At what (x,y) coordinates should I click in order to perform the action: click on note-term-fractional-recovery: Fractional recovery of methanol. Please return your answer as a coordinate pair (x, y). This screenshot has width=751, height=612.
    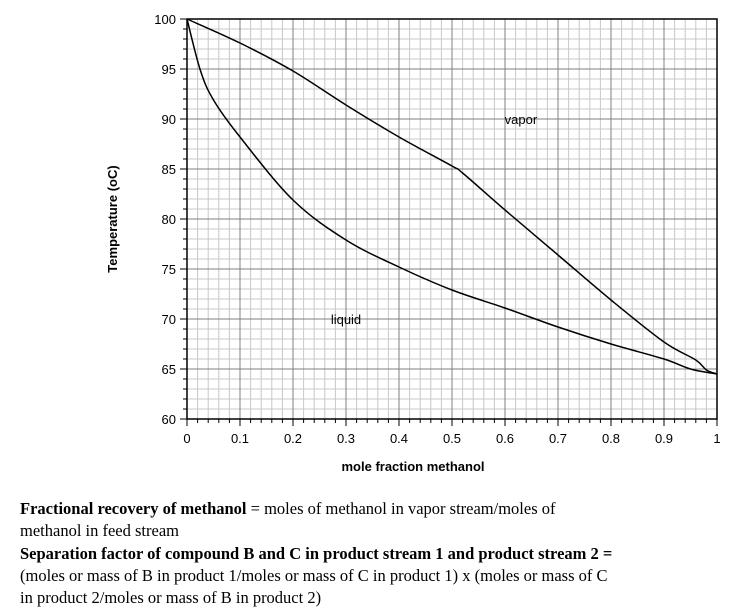
    Looking at the image, I should click on (133, 508).